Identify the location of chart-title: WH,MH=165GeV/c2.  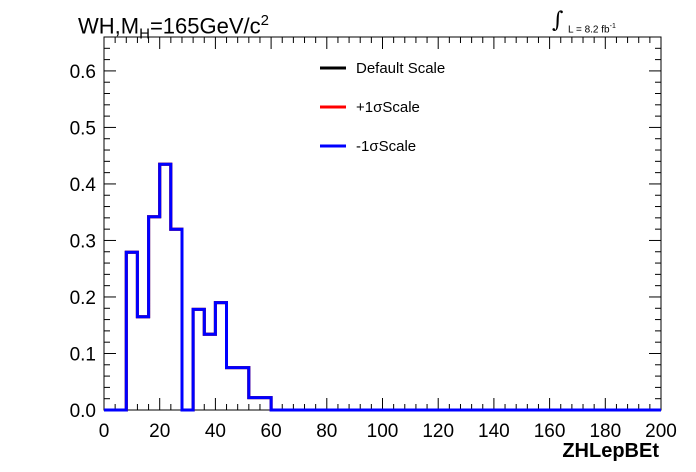
(173, 27).